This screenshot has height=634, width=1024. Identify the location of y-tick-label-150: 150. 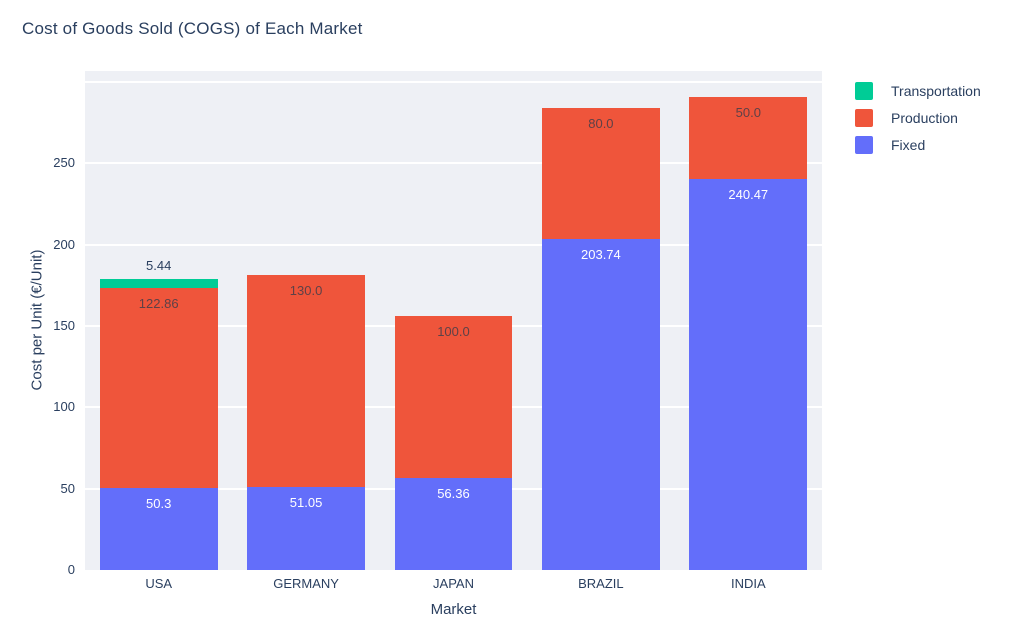
(64, 325).